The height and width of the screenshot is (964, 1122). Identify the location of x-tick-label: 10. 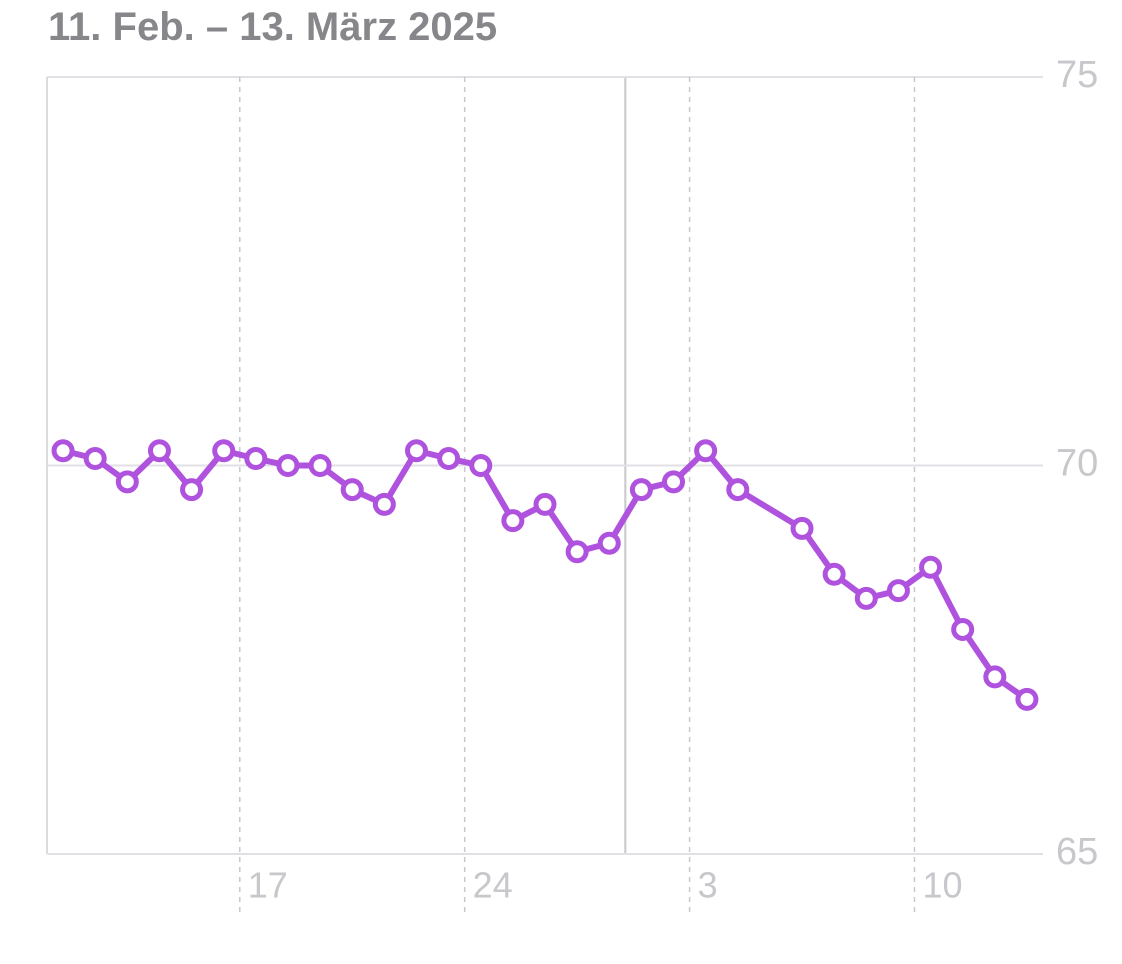
(942, 885).